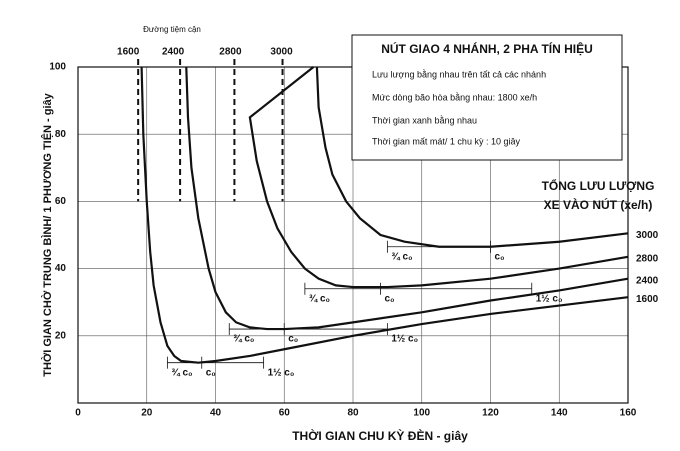  What do you see at coordinates (173, 52) in the screenshot?
I see `asymptote-value: 2400` at bounding box center [173, 52].